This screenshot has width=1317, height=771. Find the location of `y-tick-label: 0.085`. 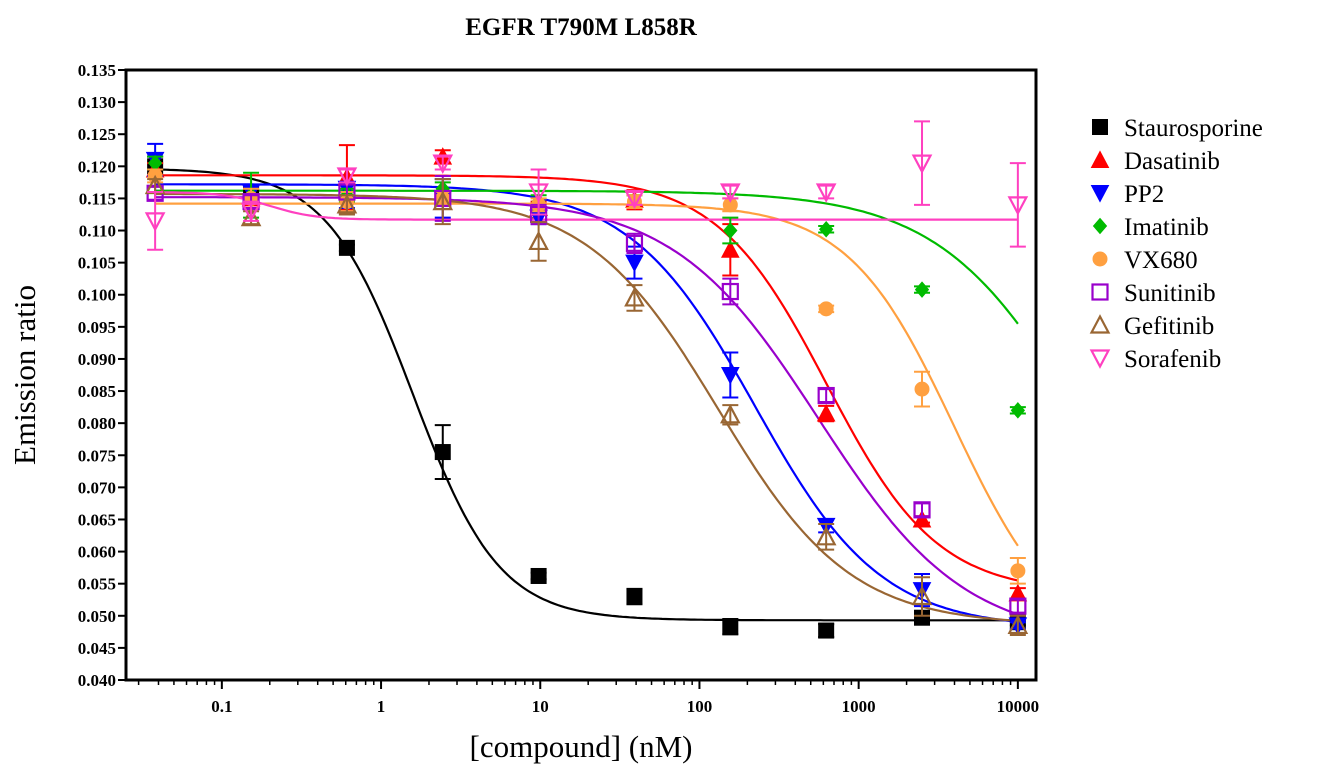

y-tick-label: 0.085 is located at coordinates (97, 391).